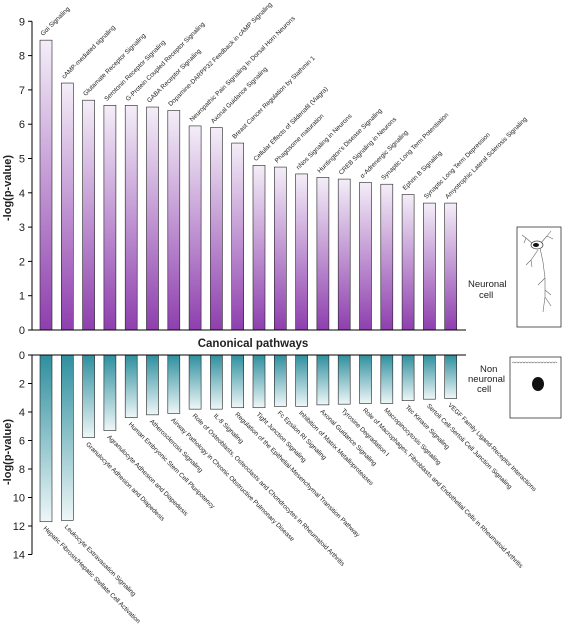  Describe the element at coordinates (166, 62) in the screenshot. I see `neuronal-category-label: G-Protein Coupled Receptor Signaling` at that location.